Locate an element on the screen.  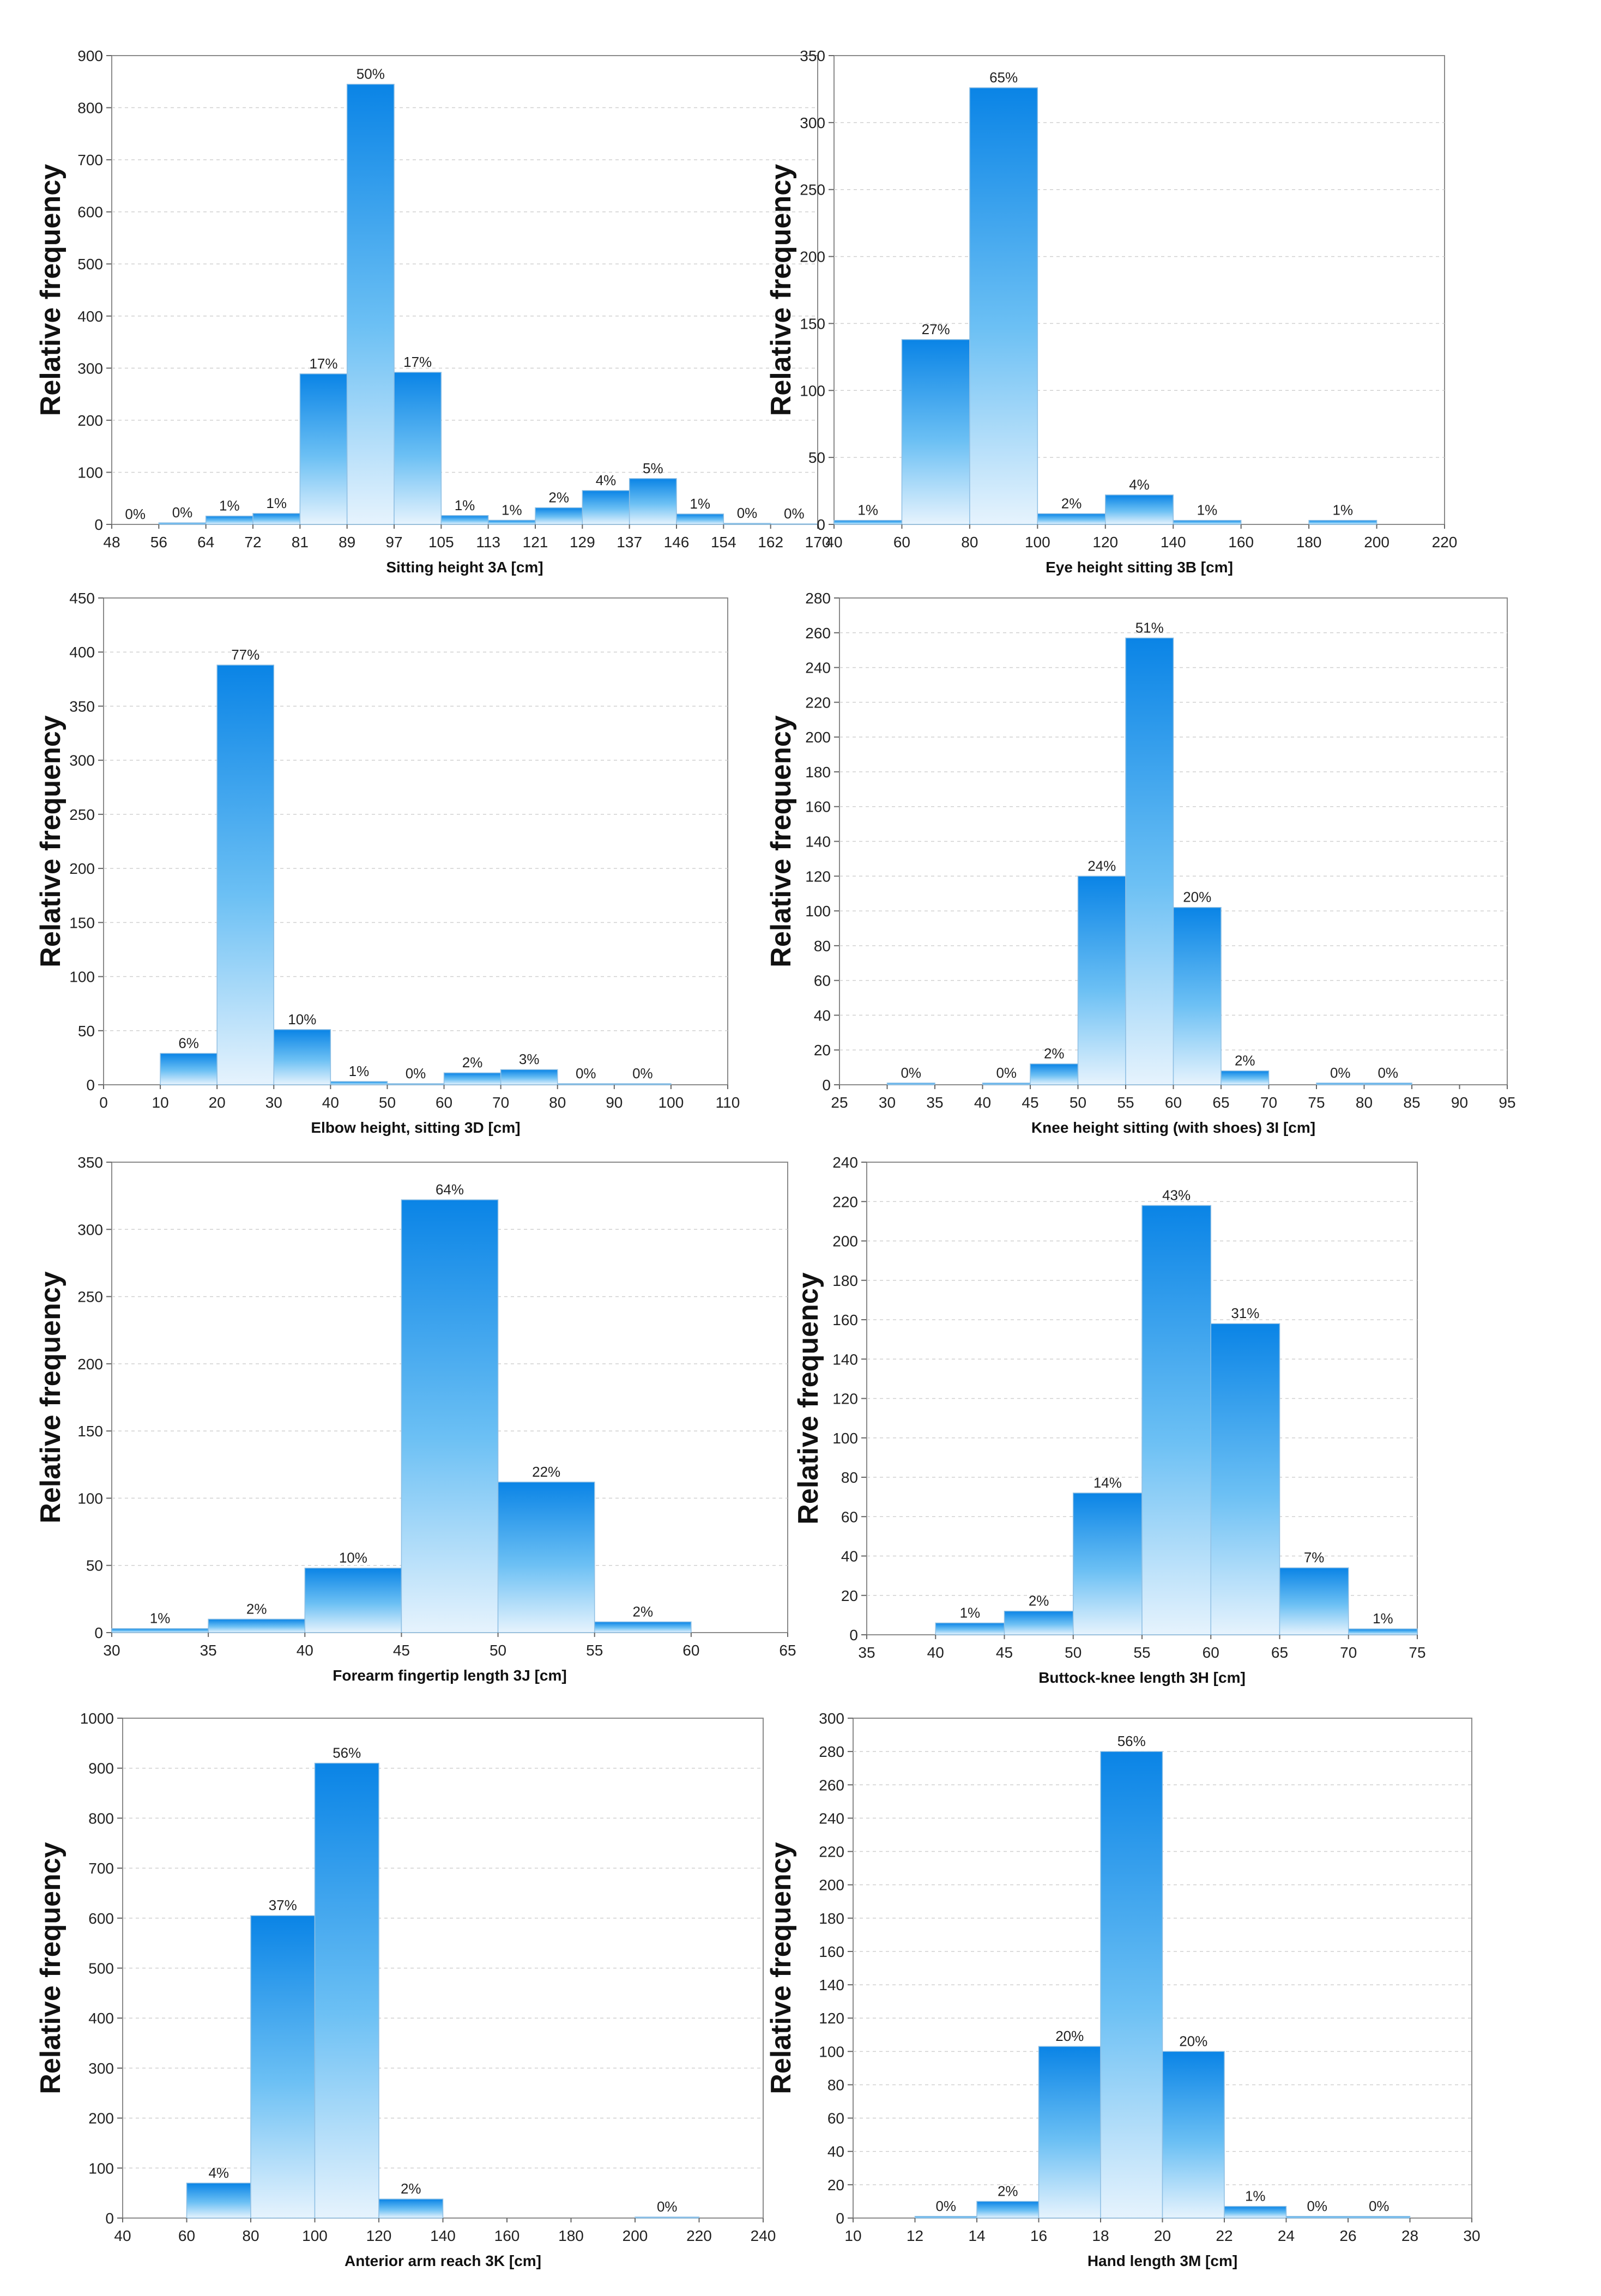
x-tick-label: 180 is located at coordinates (571, 2235).